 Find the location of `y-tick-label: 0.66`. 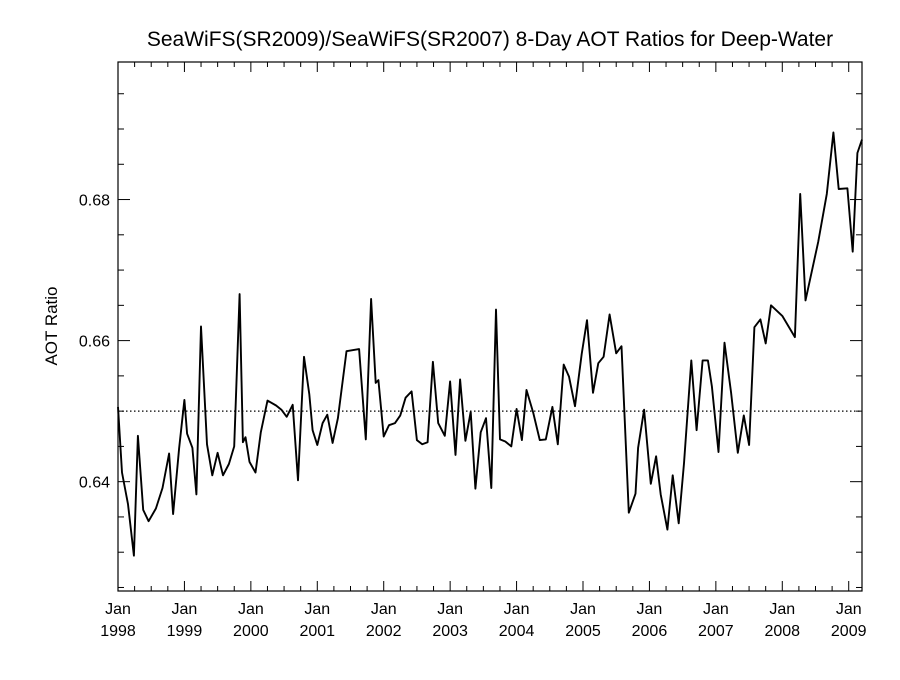

y-tick-label: 0.66 is located at coordinates (94, 342).